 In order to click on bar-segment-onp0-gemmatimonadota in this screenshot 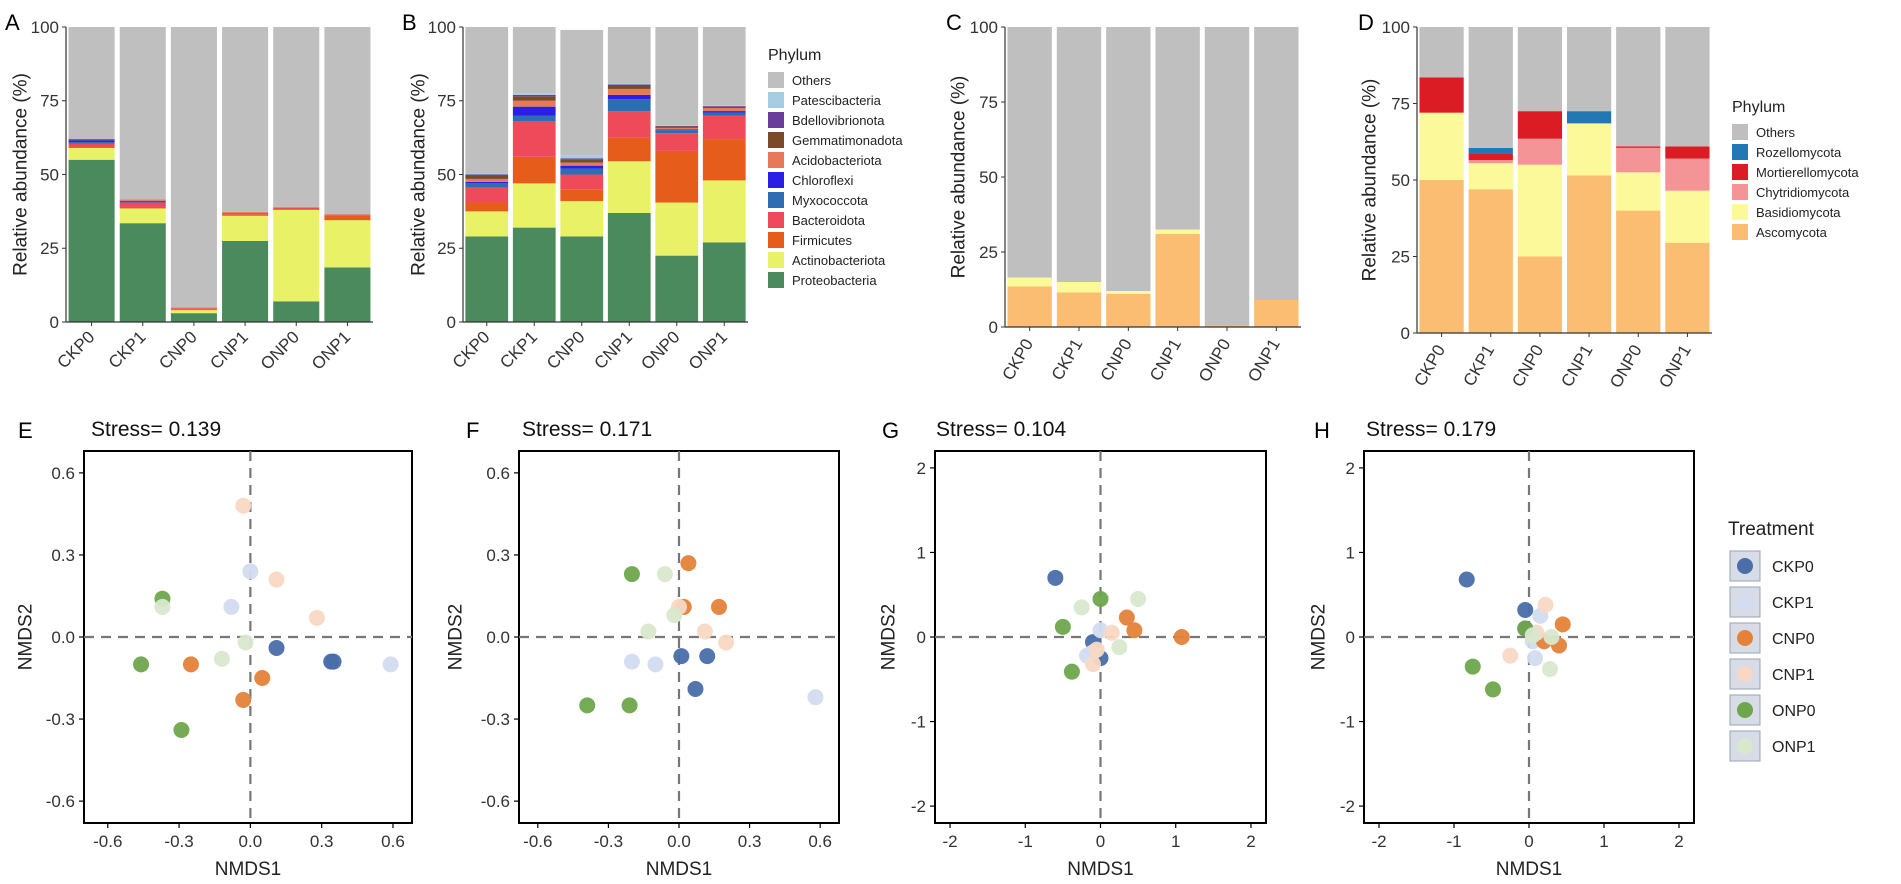, I will do `click(677, 127)`.